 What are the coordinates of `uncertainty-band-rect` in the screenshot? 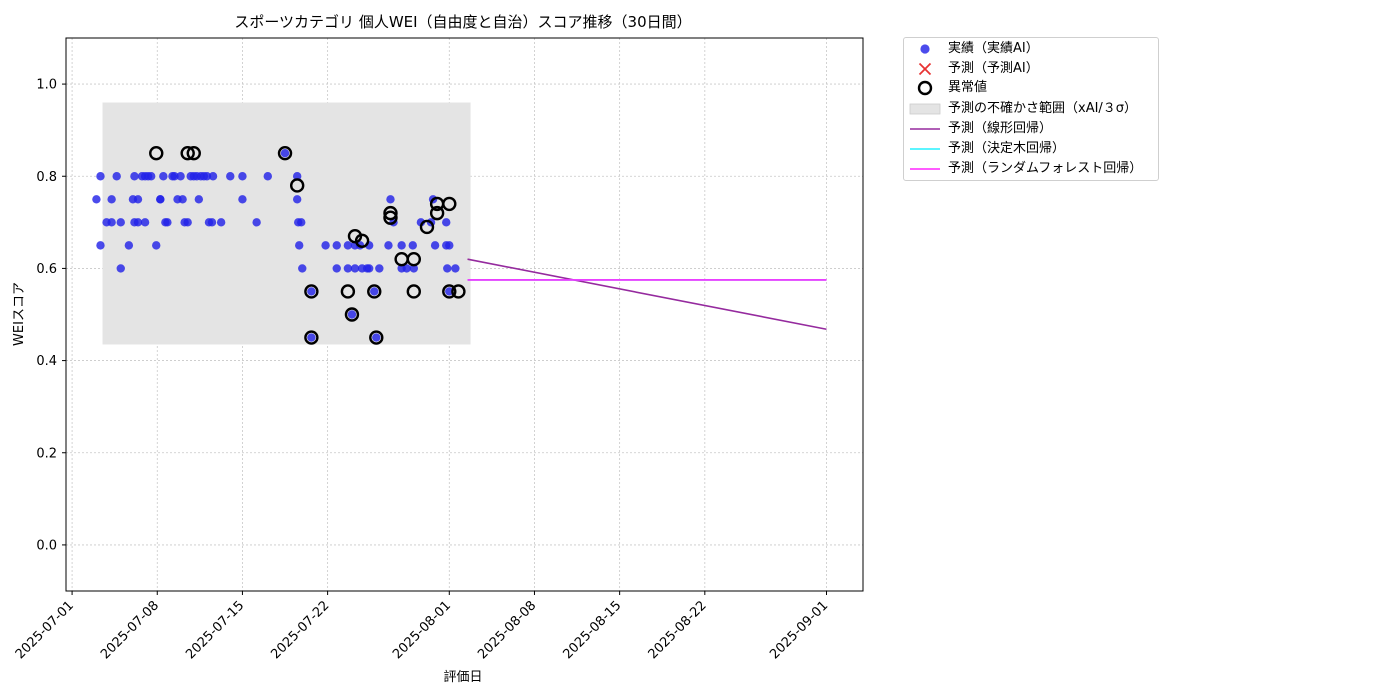 It's located at (286, 223).